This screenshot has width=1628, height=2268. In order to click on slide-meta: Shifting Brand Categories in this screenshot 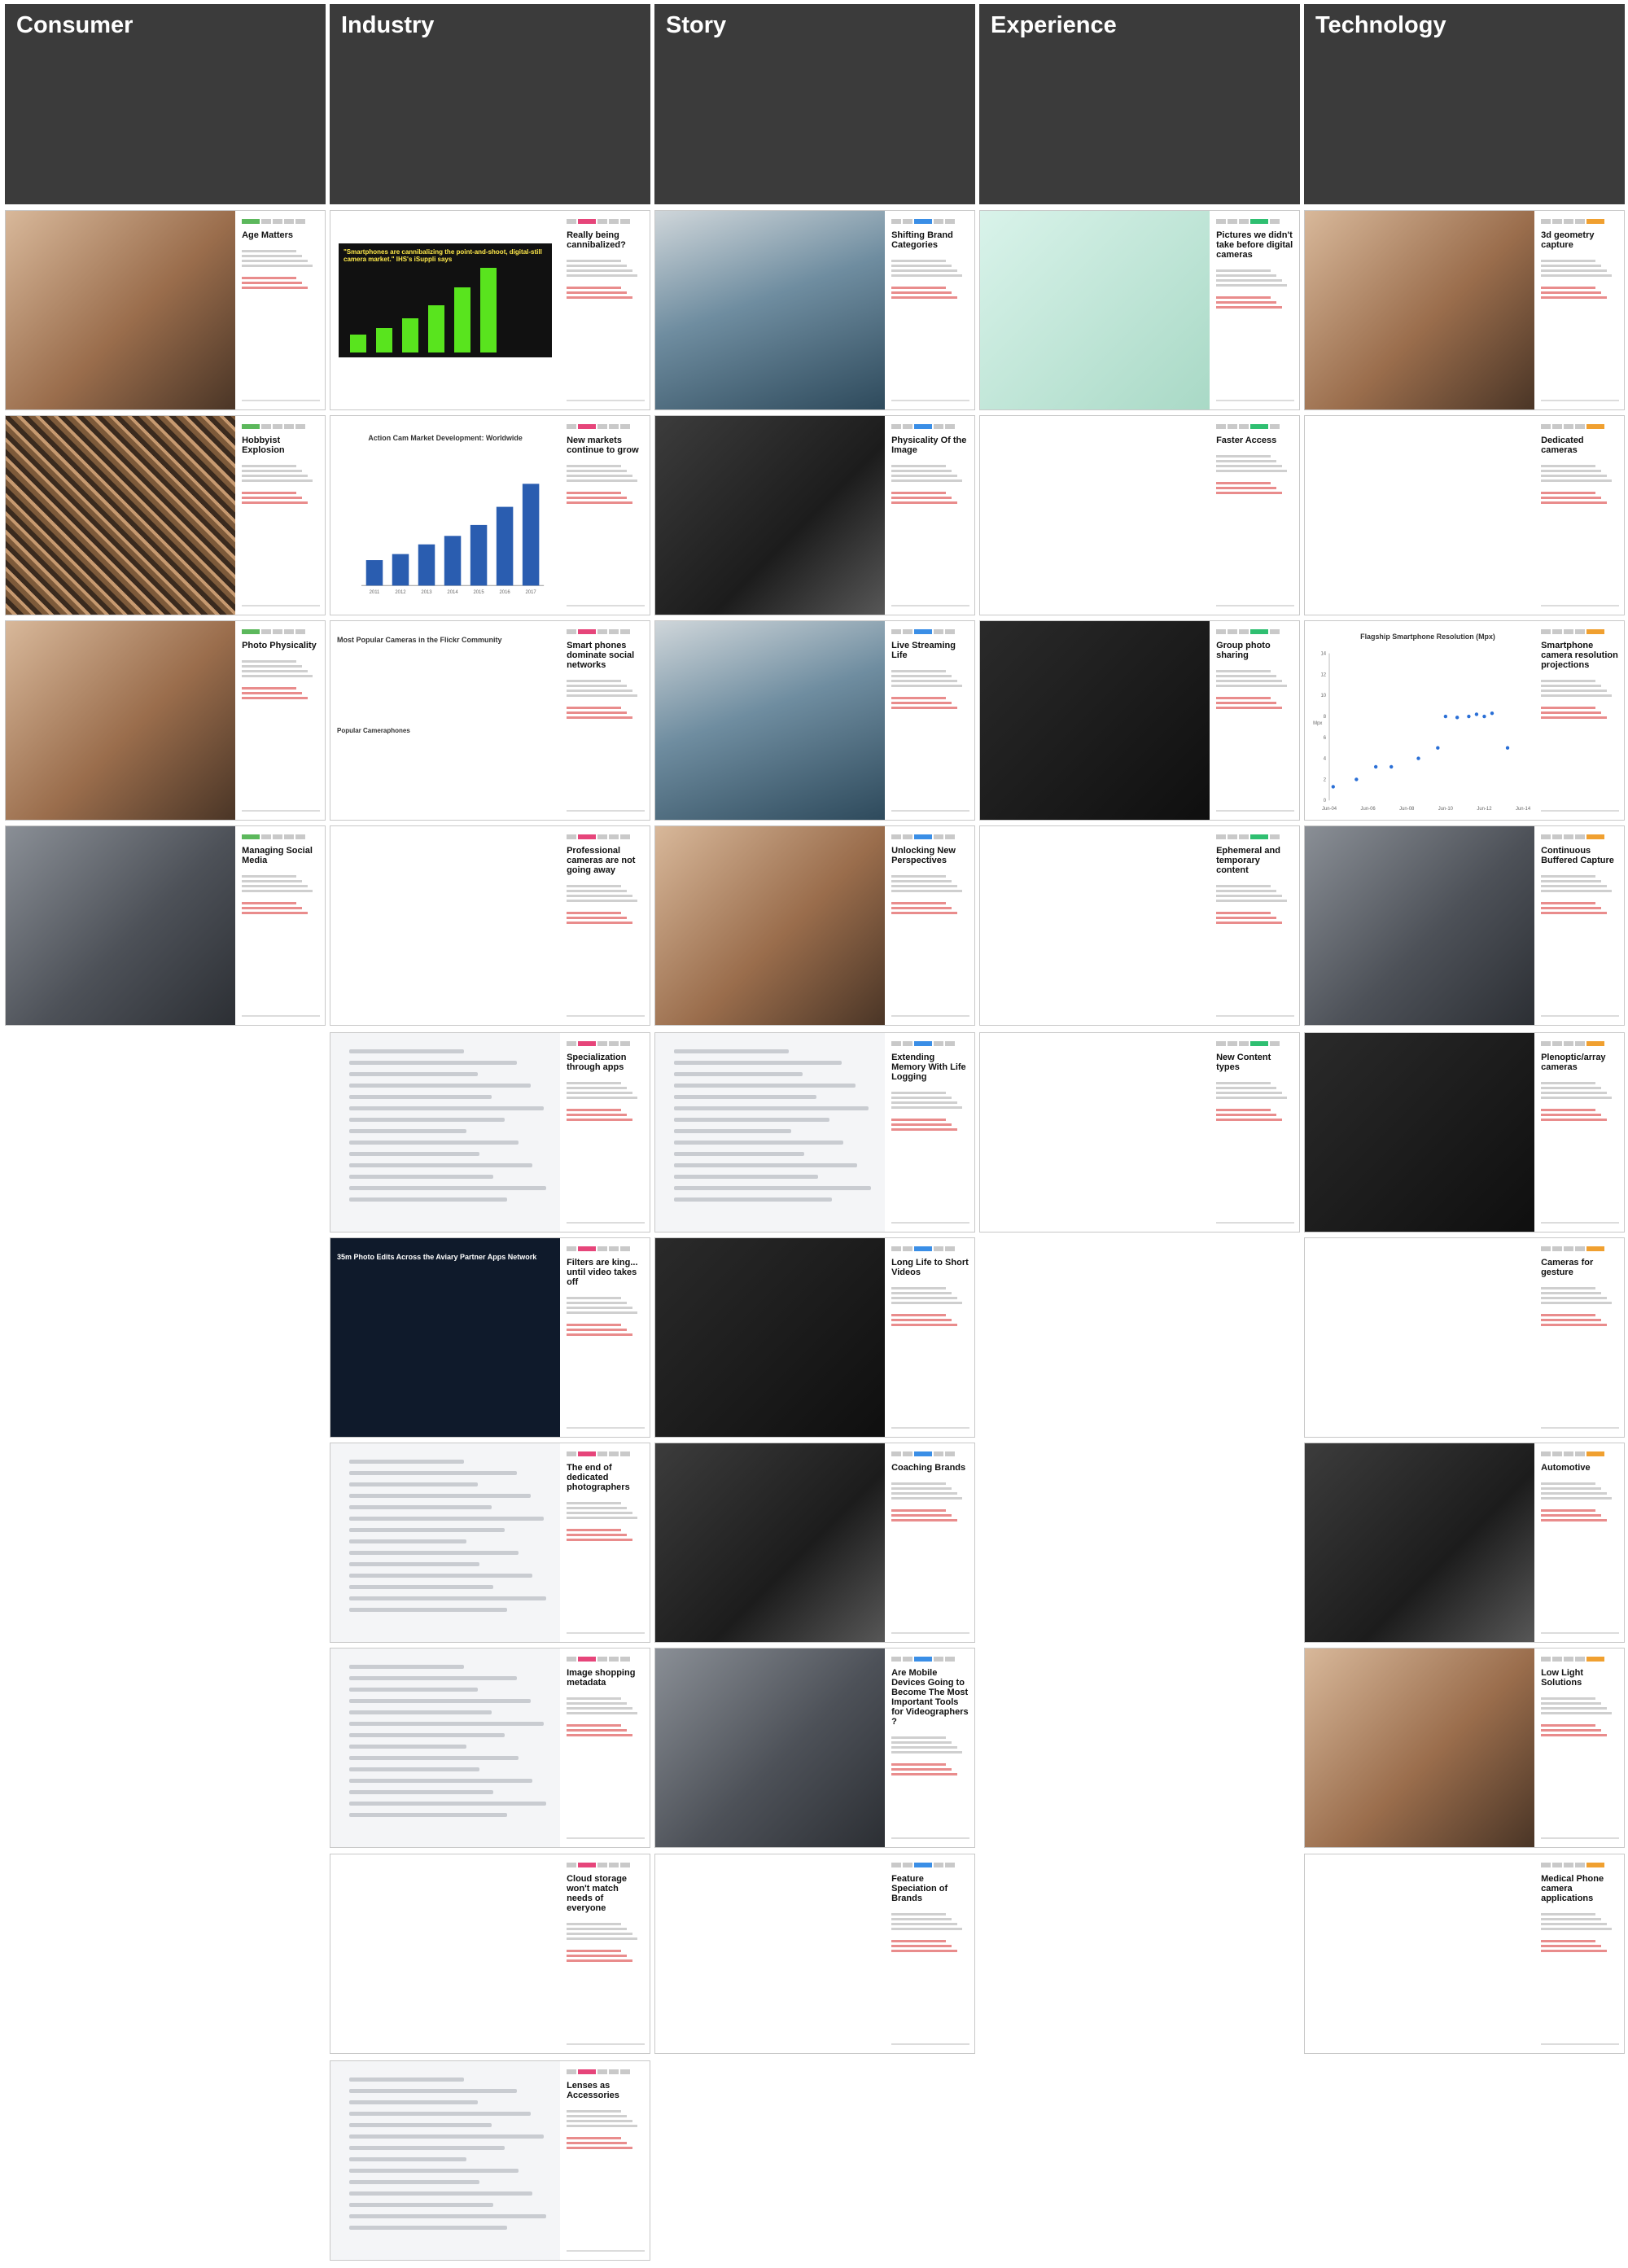, I will do `click(930, 312)`.